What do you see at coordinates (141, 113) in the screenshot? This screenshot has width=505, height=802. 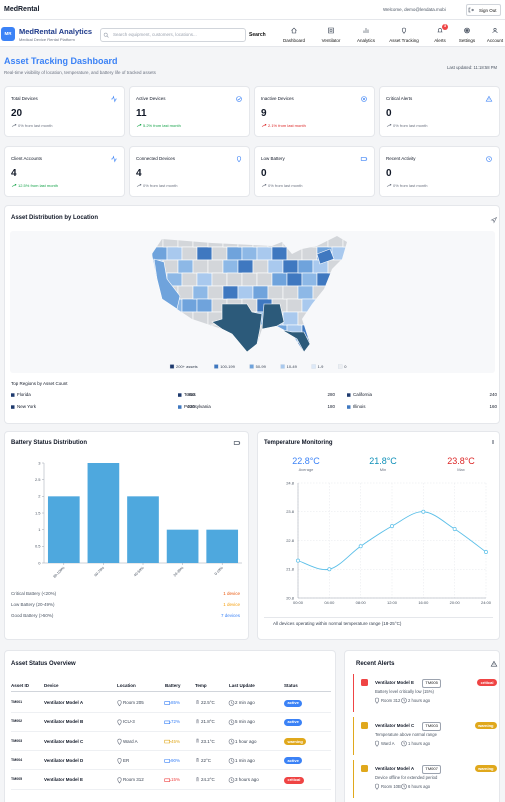 I see `stat-value: 11` at bounding box center [141, 113].